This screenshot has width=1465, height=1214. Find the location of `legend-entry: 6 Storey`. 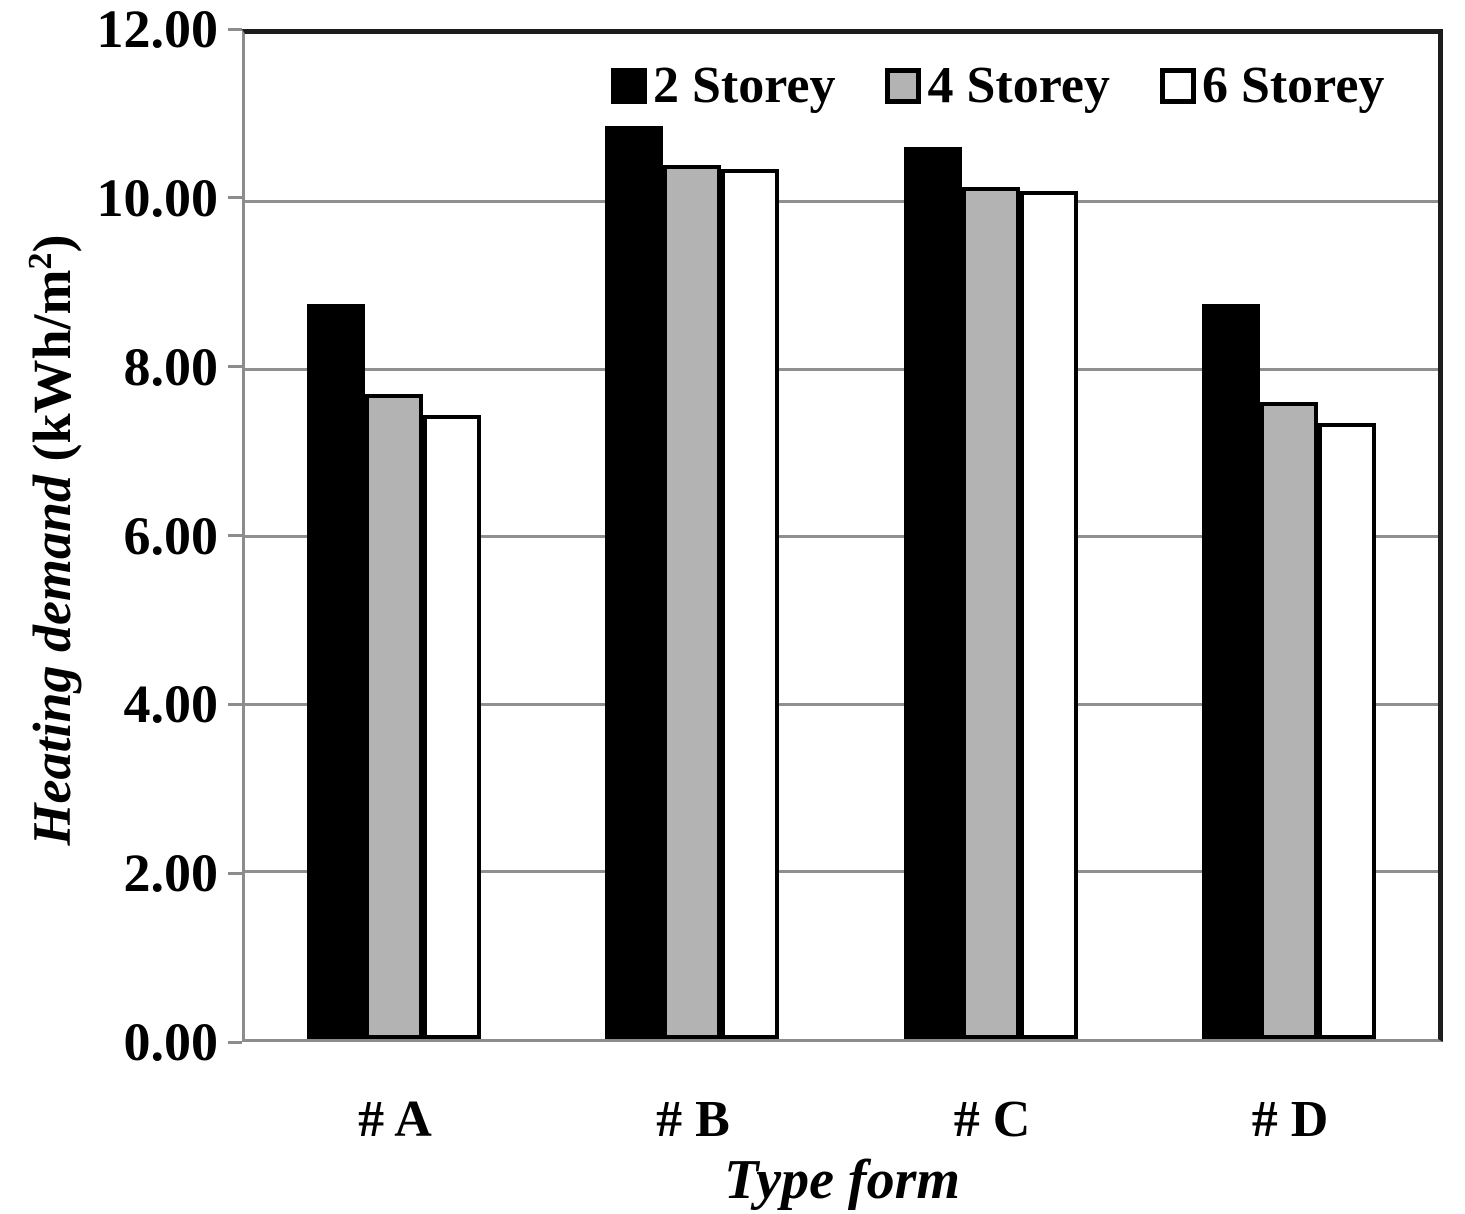

legend-entry: 6 Storey is located at coordinates (1272, 85).